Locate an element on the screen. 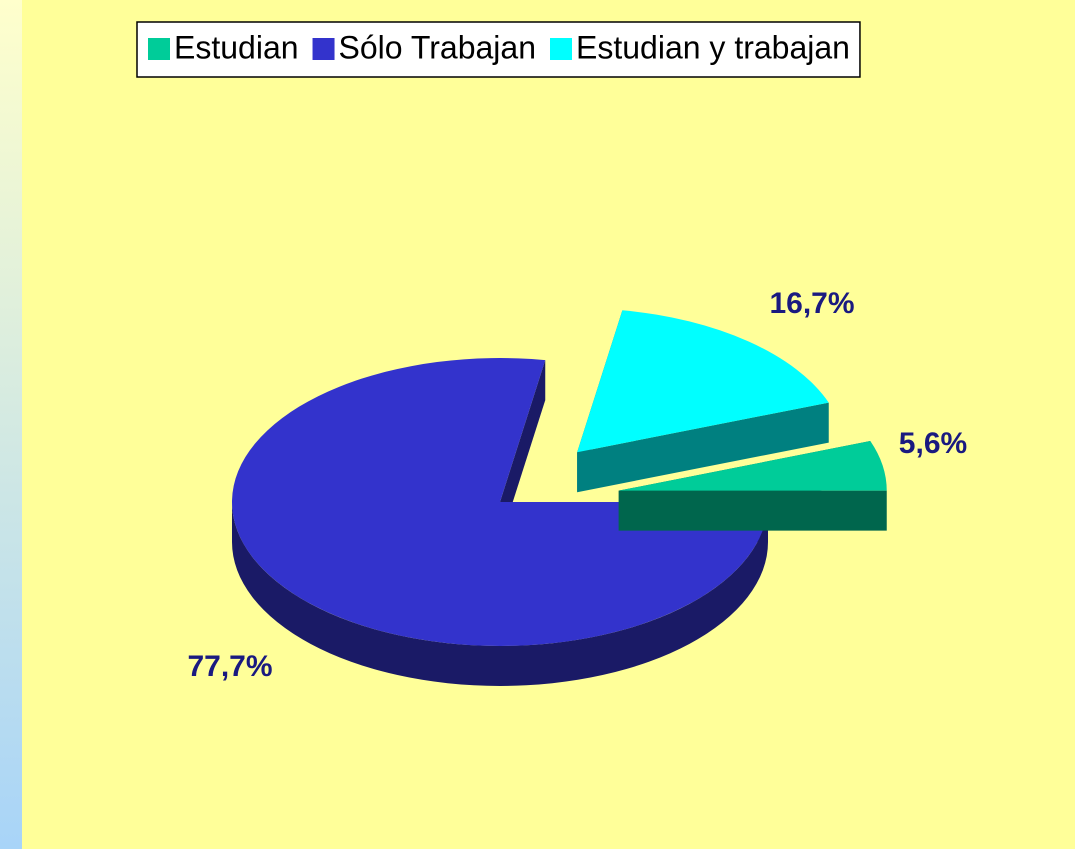 Image resolution: width=1075 pixels, height=849 pixels. slice-wall is located at coordinates (500, 594).